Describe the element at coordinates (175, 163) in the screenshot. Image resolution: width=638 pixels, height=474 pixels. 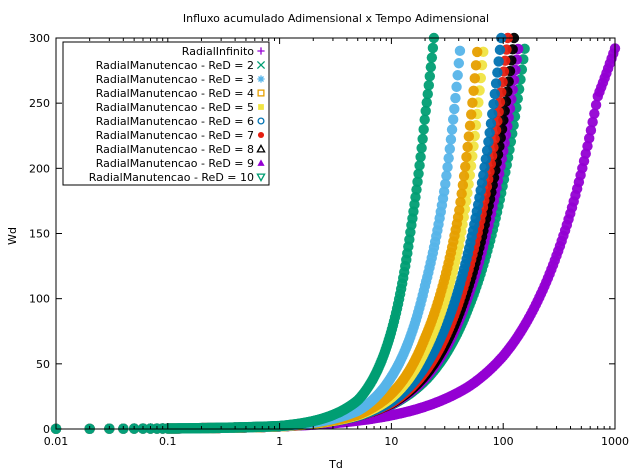
I see `legend-label: RadialManutencao - ReD = 9` at that location.